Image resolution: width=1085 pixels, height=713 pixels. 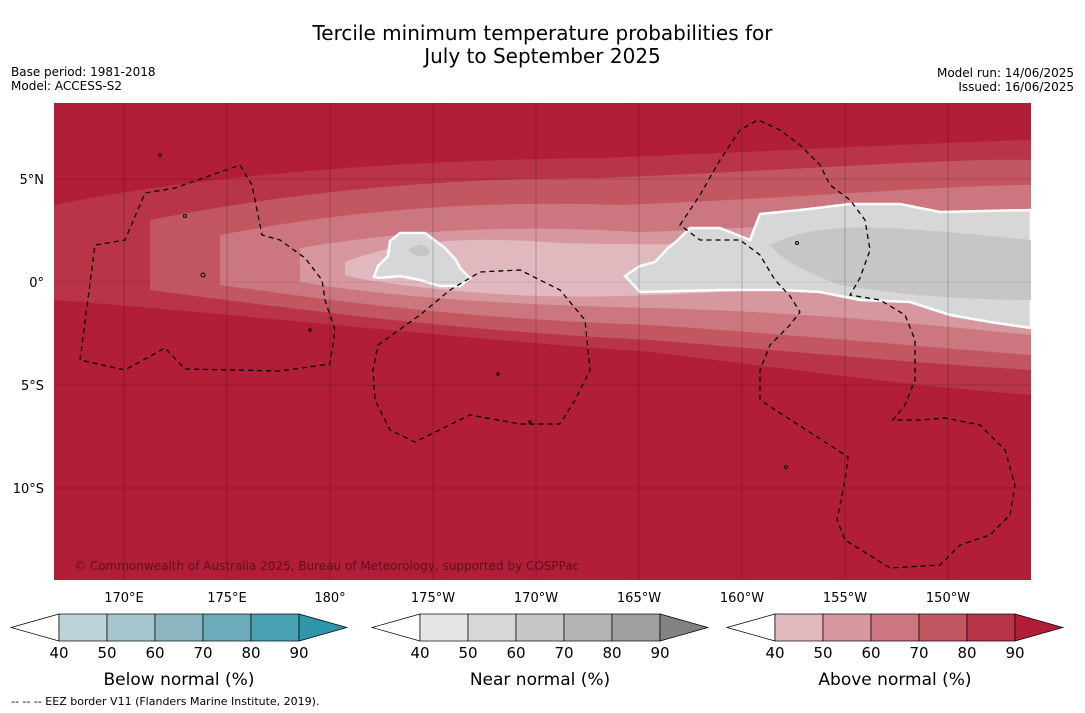 I want to click on lat-tick-0: 0°, so click(x=36, y=283).